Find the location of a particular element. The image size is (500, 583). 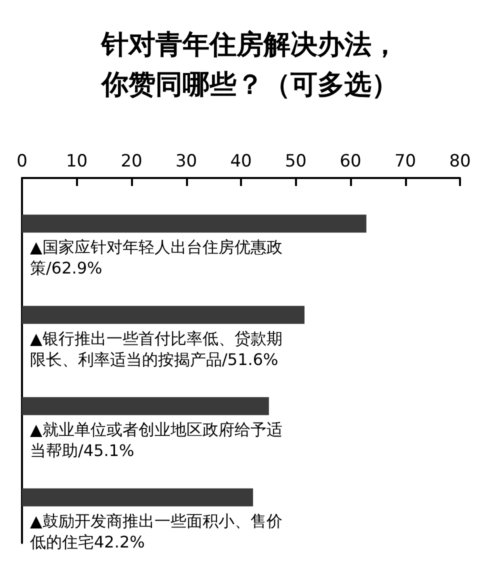

category-label: ▲银行推出一些首付比率低、贷款期限长、利率适当的按揭产品/51.6% is located at coordinates (156, 348).